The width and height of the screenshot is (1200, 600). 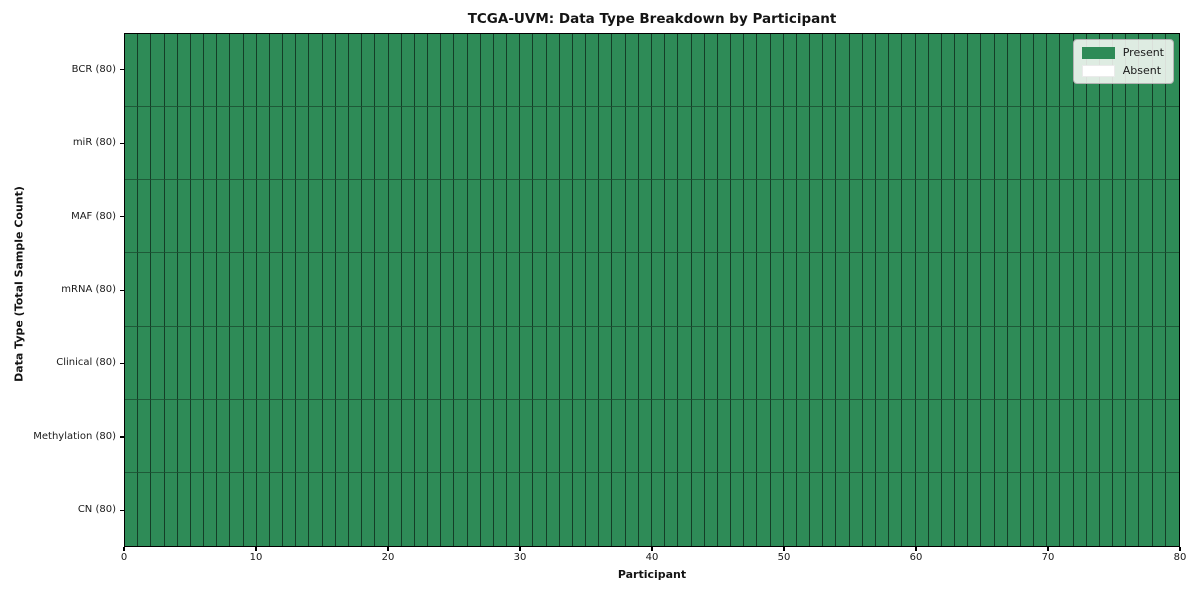 What do you see at coordinates (1143, 52) in the screenshot?
I see `legend-label-present: Present` at bounding box center [1143, 52].